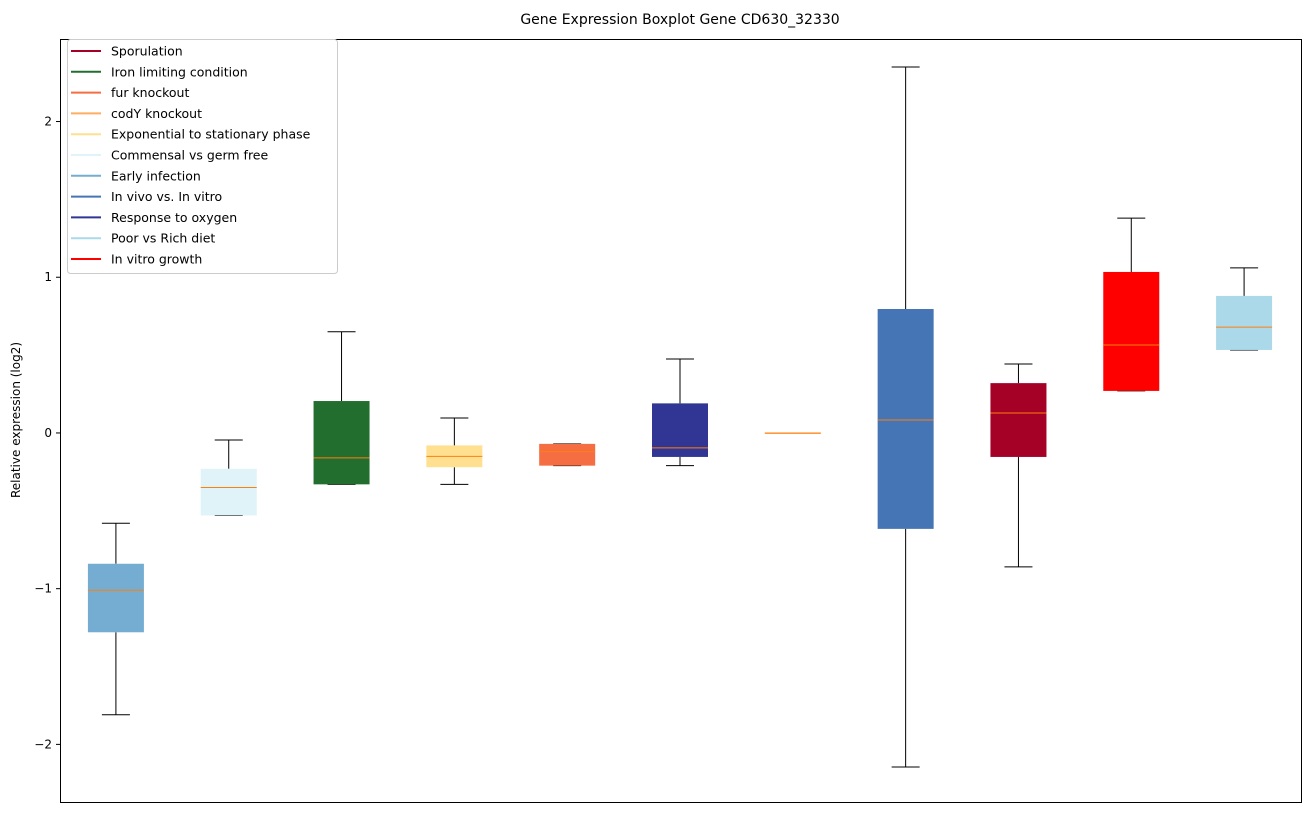 This screenshot has width=1309, height=816. I want to click on legend-frame, so click(202, 156).